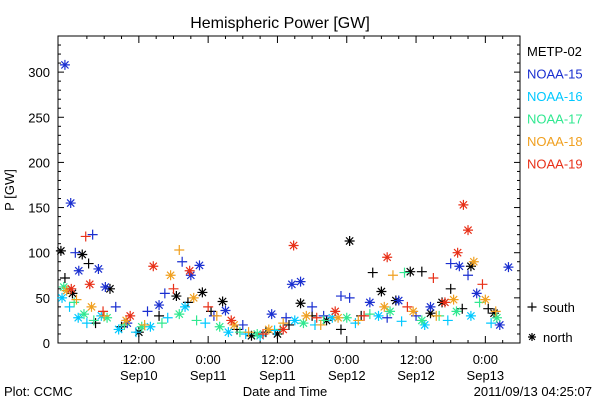 Image resolution: width=600 pixels, height=400 pixels. What do you see at coordinates (39, 117) in the screenshot?
I see `y-tick-label: 250` at bounding box center [39, 117].